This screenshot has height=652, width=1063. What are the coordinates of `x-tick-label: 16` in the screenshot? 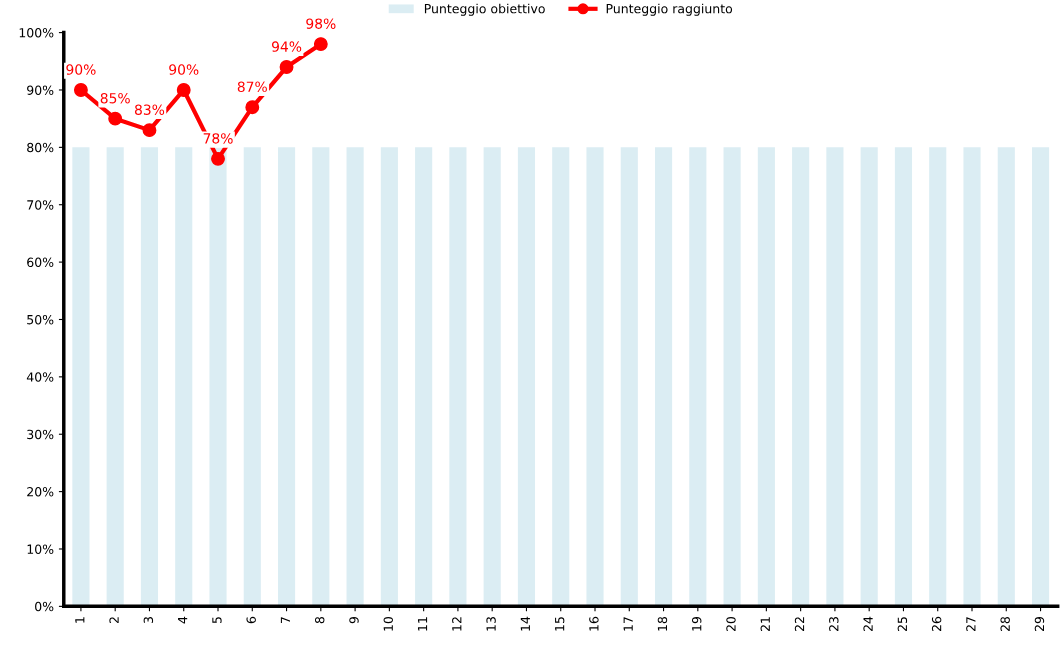 It's located at (594, 623).